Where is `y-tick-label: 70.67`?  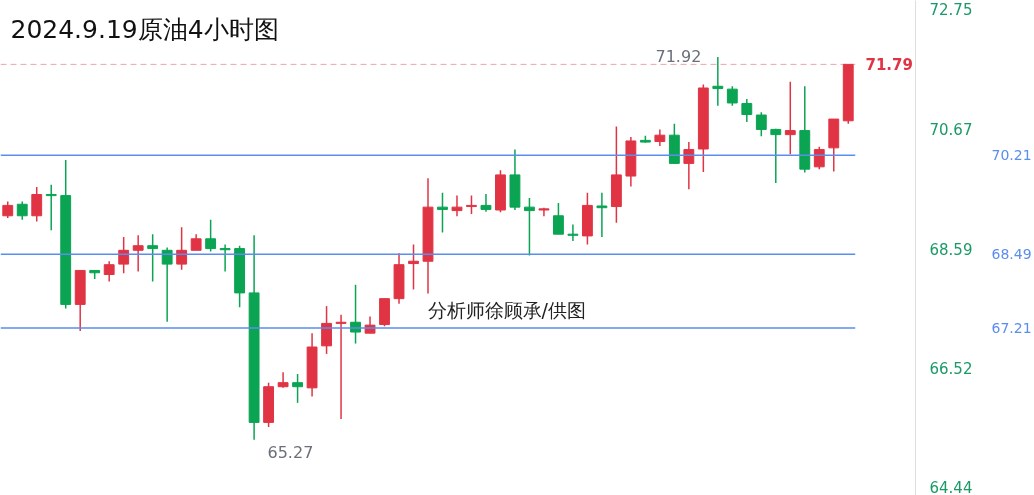 y-tick-label: 70.67 is located at coordinates (951, 129).